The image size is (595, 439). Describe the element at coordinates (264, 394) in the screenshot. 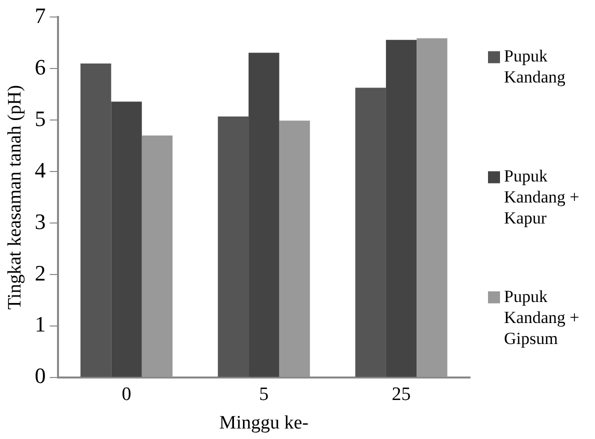

I see `x-tick-label: 5` at that location.